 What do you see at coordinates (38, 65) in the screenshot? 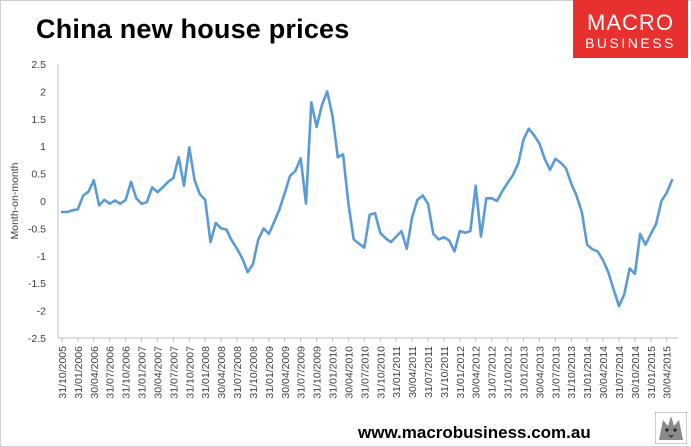
I see `y-tick-label: 2.5` at bounding box center [38, 65].